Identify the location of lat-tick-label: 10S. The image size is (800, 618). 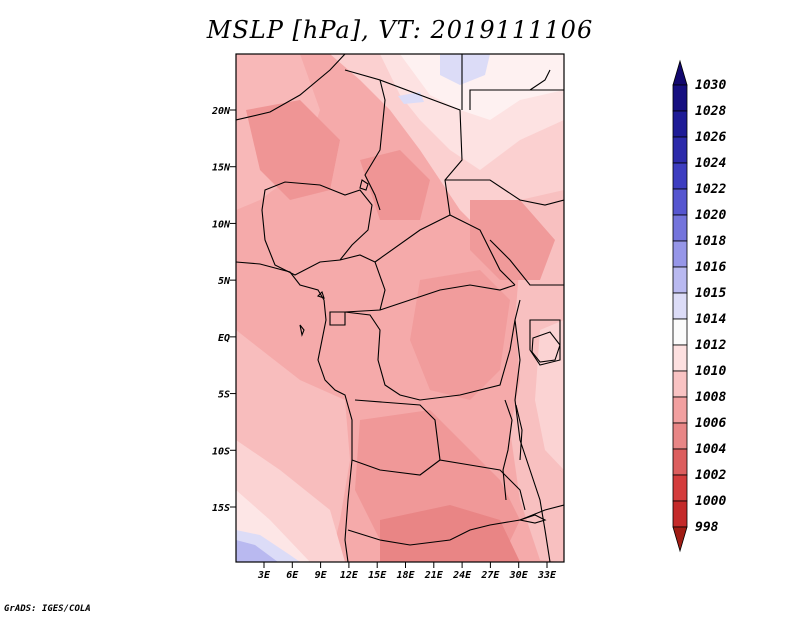
(221, 451).